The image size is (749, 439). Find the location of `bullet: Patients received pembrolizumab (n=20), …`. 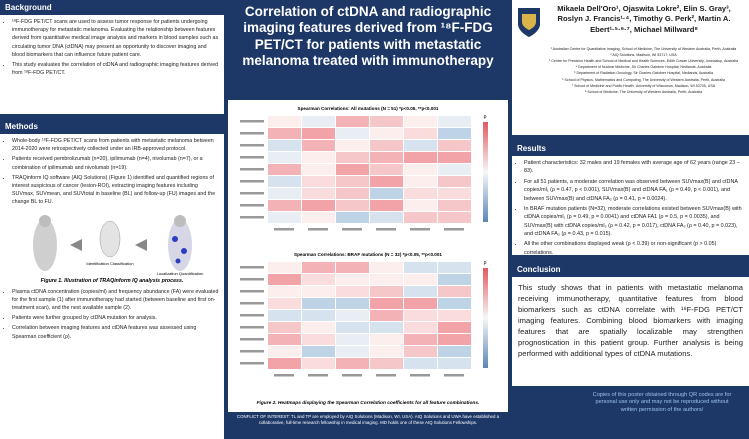

bullet: Patients received pembrolizumab (n=20), … is located at coordinates (115, 163).